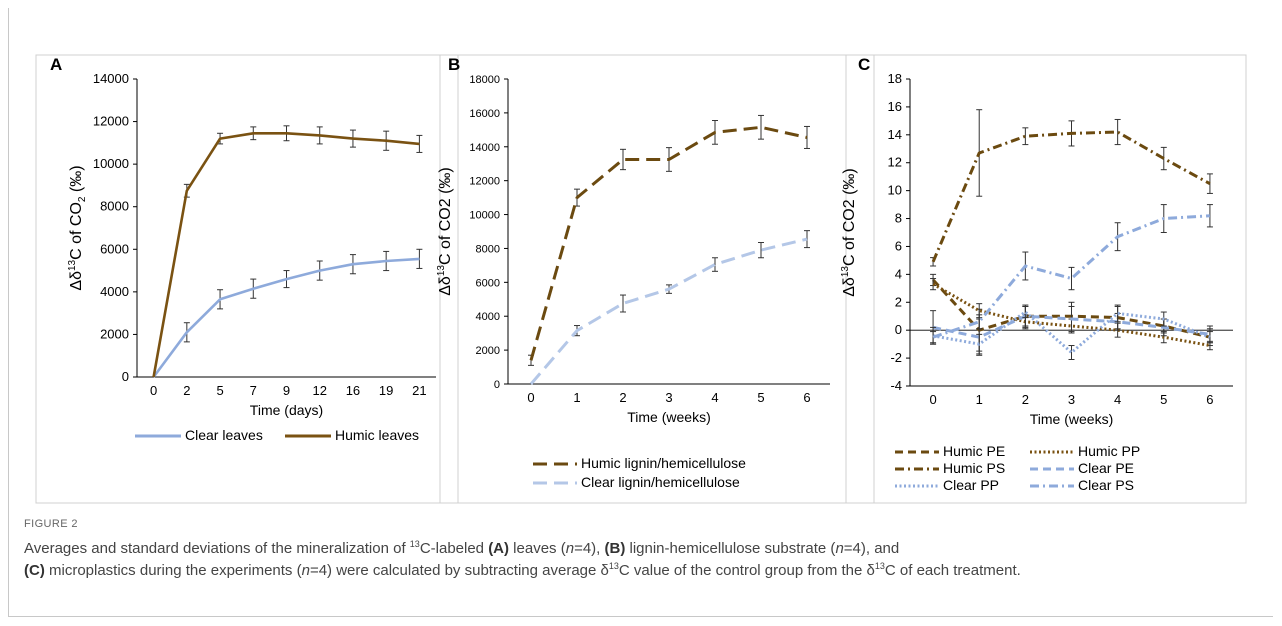 Image resolution: width=1282 pixels, height=626 pixels. Describe the element at coordinates (537, 548) in the screenshot. I see `caption-part: leaves (` at that location.